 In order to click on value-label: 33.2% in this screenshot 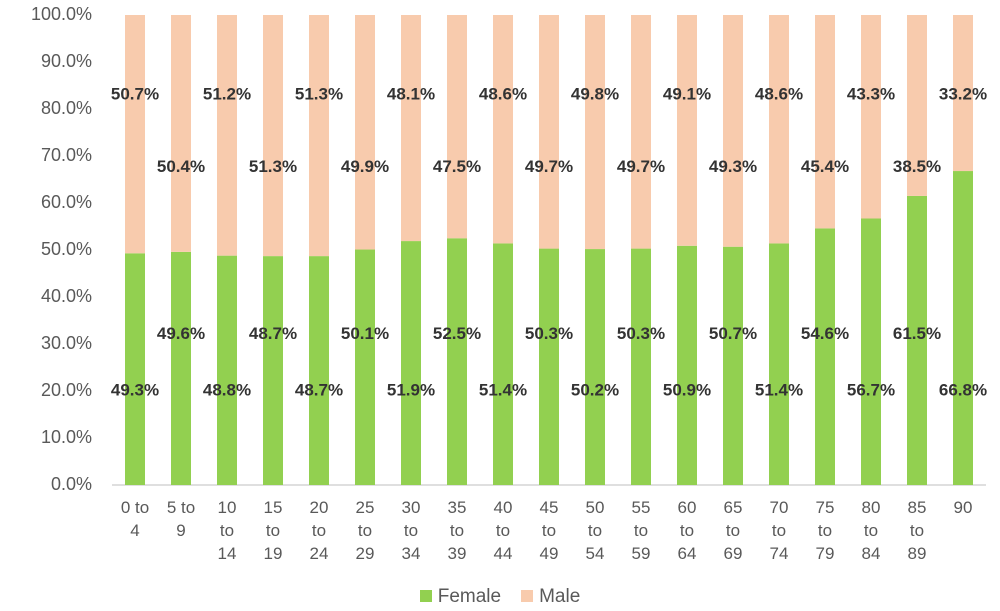, I will do `click(963, 93)`.